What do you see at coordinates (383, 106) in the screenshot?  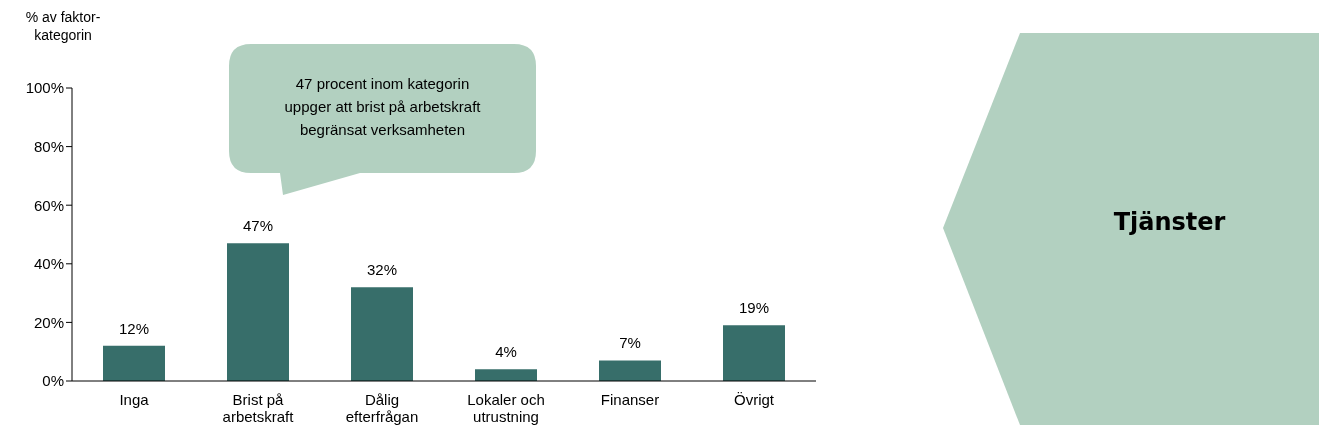 I see `annotation: 47 procent inom kategorin uppger att brist på arbetskraft begränsat verksamheten` at bounding box center [383, 106].